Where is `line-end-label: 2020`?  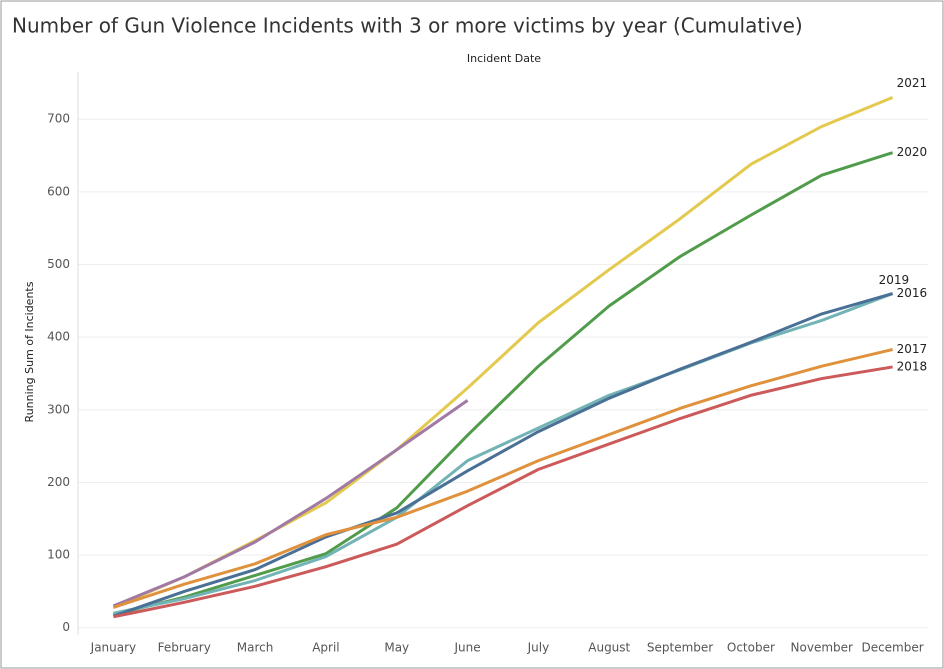 line-end-label: 2020 is located at coordinates (912, 152).